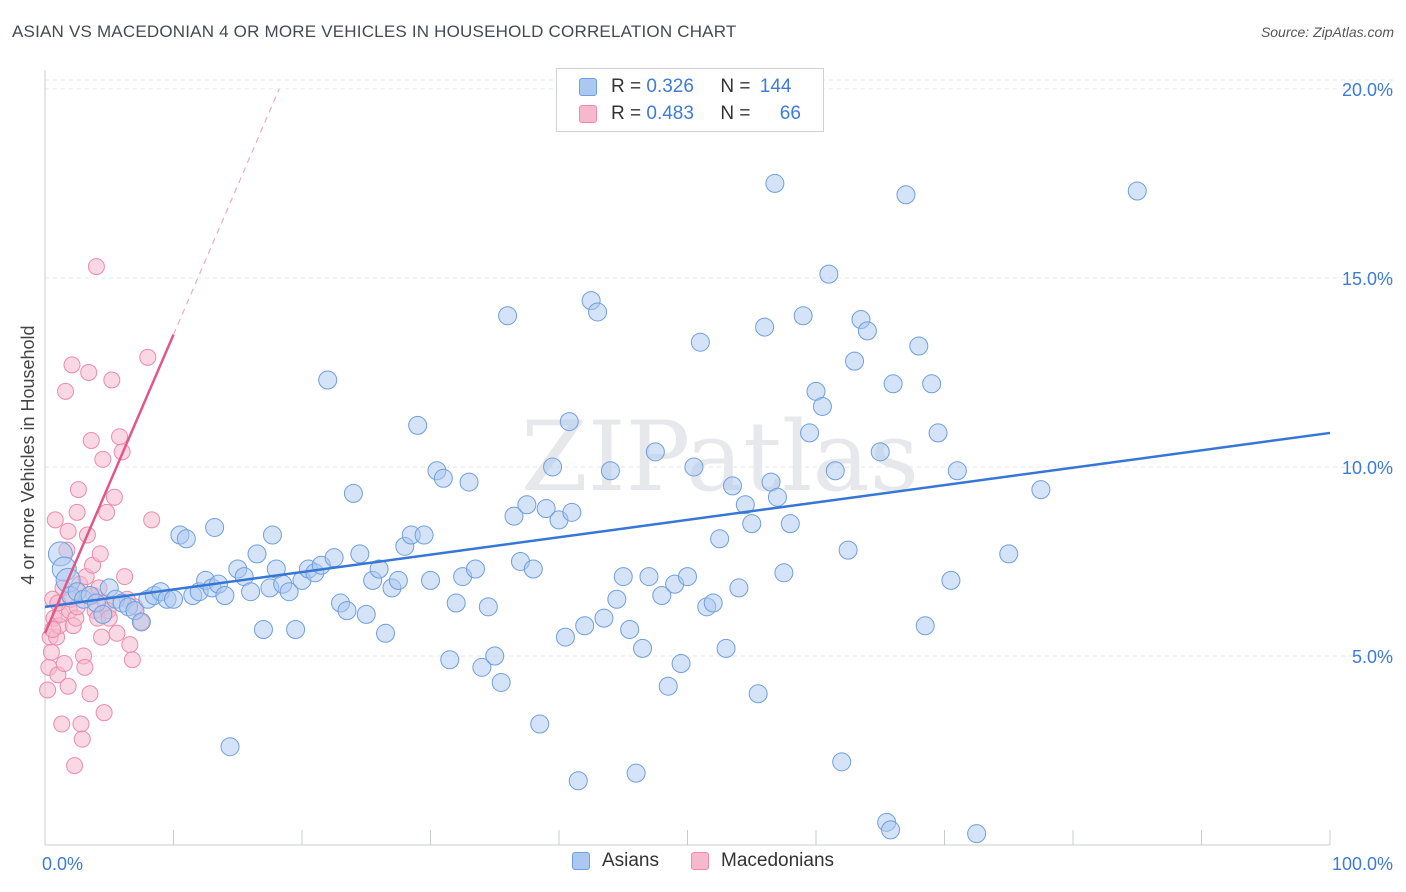 The height and width of the screenshot is (892, 1406). I want to click on legend-swatch-asians, so click(588, 87).